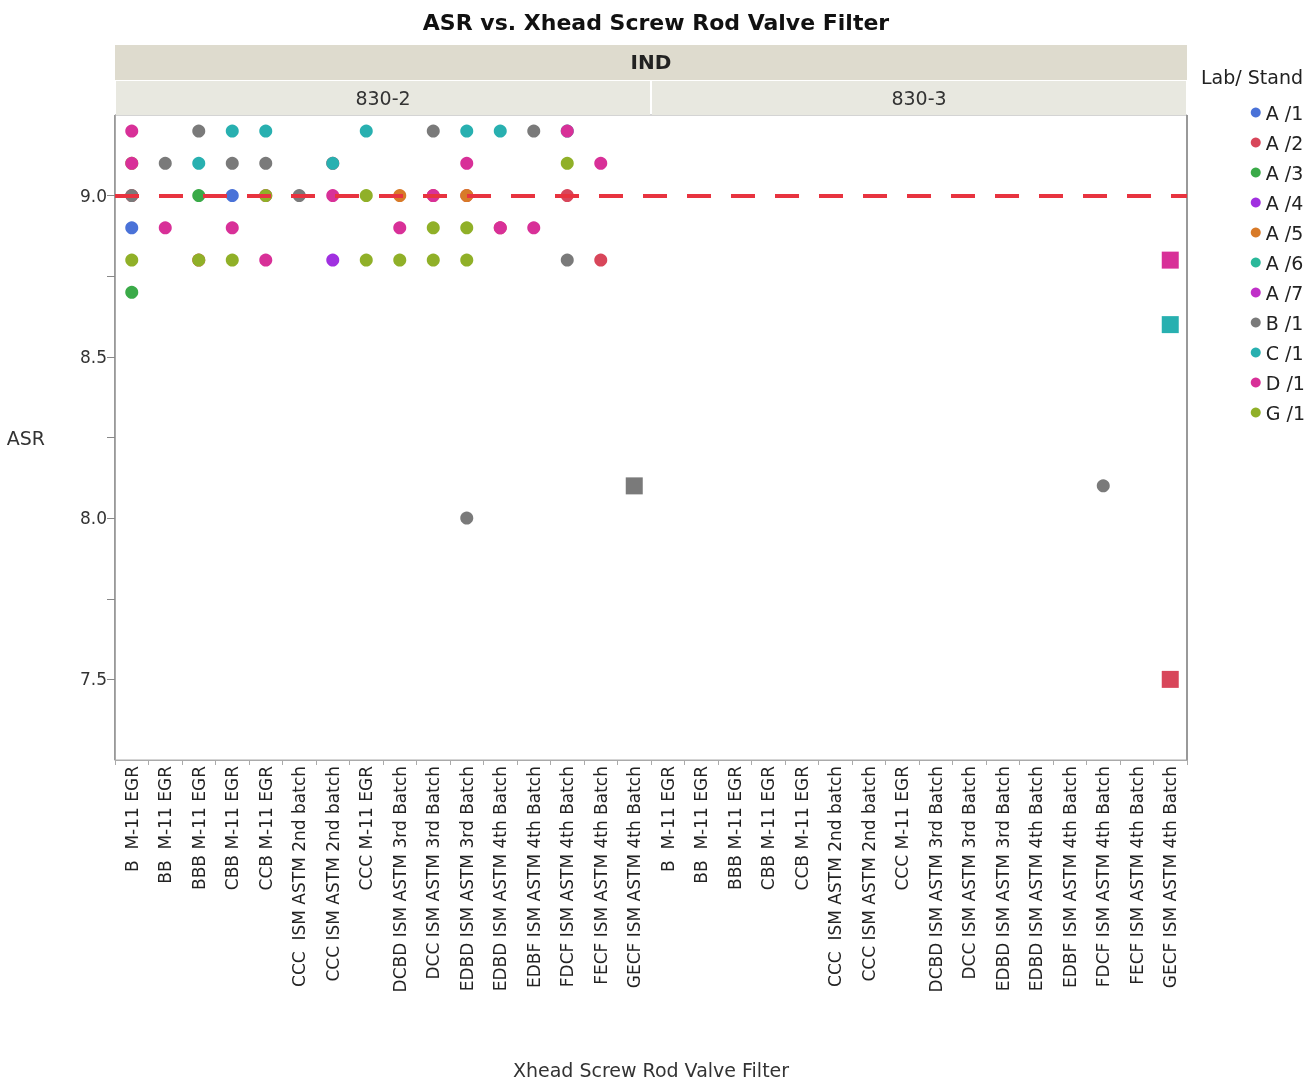 The width and height of the screenshot is (1312, 1084). Describe the element at coordinates (1284, 262) in the screenshot. I see `legend-label: A /6` at that location.